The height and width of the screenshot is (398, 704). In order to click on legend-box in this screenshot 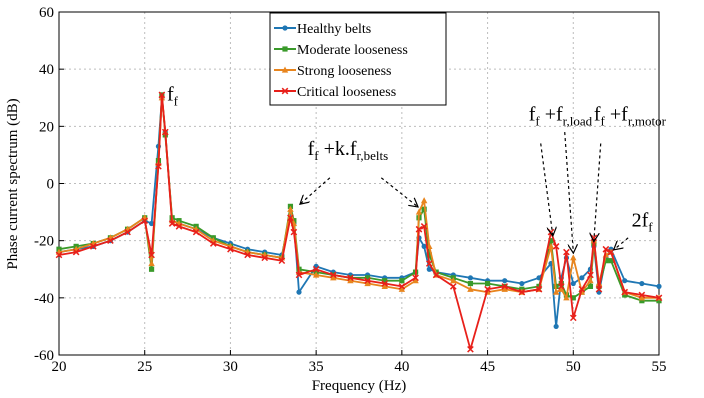, I will do `click(358, 59)`.